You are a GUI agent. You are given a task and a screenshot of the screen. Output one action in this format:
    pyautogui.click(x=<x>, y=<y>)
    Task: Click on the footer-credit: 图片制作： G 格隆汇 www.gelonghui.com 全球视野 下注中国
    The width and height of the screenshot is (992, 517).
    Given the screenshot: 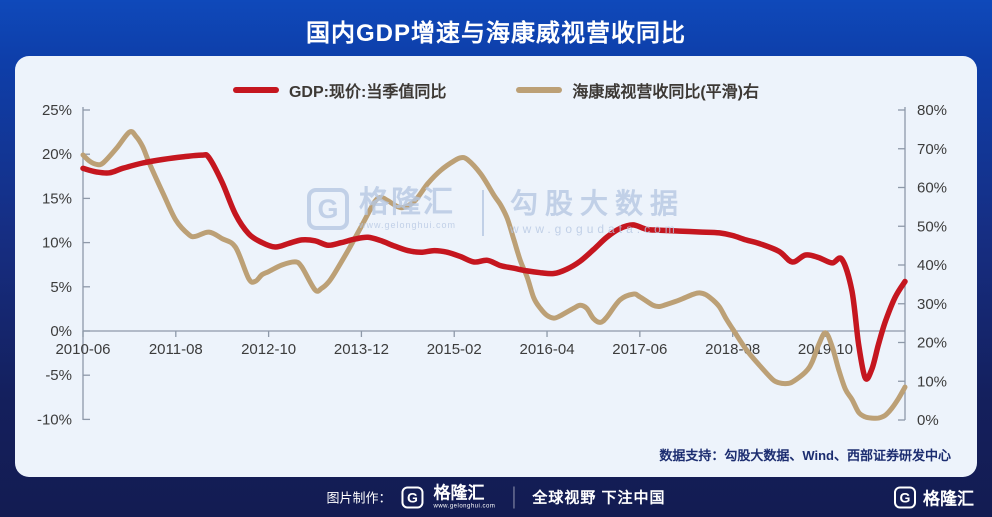 What is the action you would take?
    pyautogui.click(x=495, y=497)
    